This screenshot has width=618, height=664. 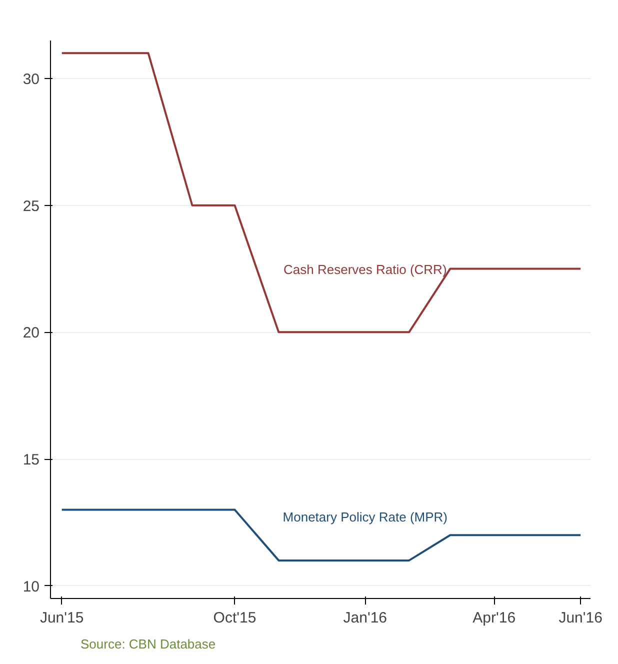 I want to click on x-tick-label: Apr'16, so click(x=494, y=618).